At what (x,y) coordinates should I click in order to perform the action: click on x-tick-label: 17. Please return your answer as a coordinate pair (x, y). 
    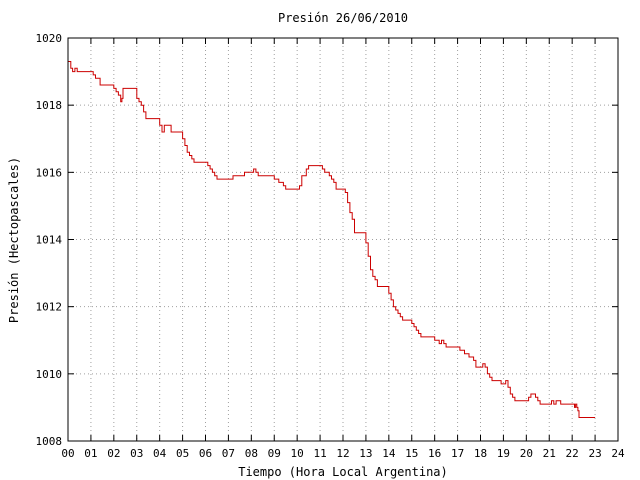
    Looking at the image, I should click on (457, 453).